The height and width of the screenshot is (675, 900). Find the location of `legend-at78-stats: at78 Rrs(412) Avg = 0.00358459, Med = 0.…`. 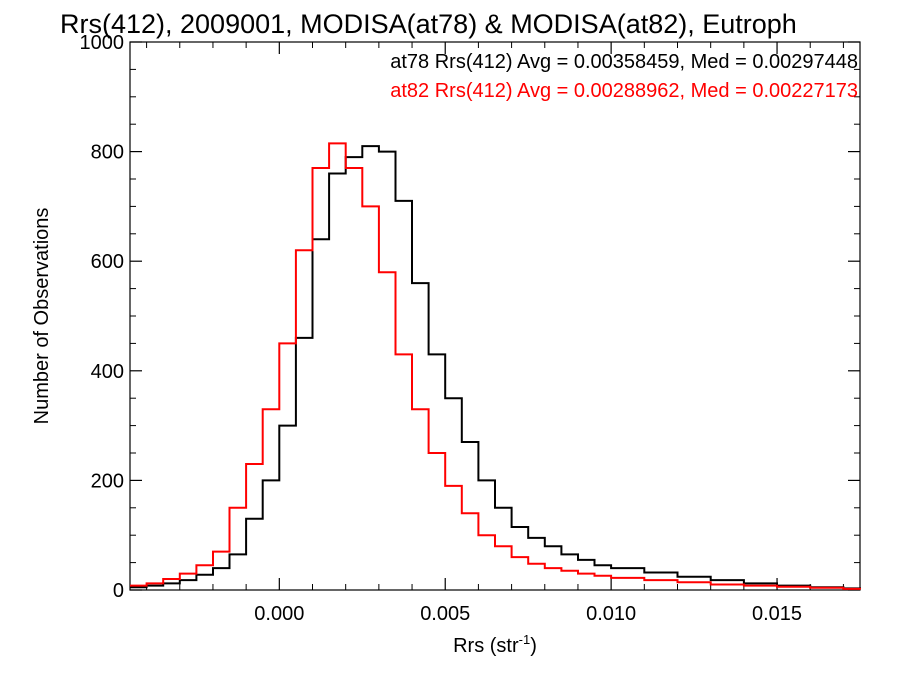

legend-at78-stats: at78 Rrs(412) Avg = 0.00358459, Med = 0.… is located at coordinates (624, 62).